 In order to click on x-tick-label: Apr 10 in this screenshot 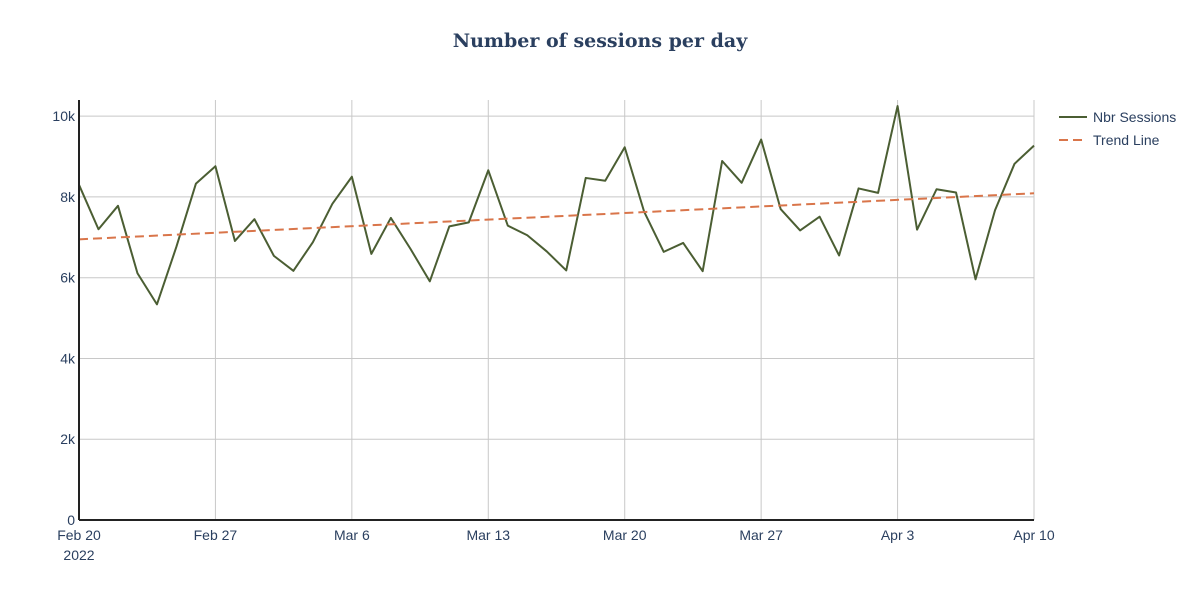, I will do `click(1033, 535)`.